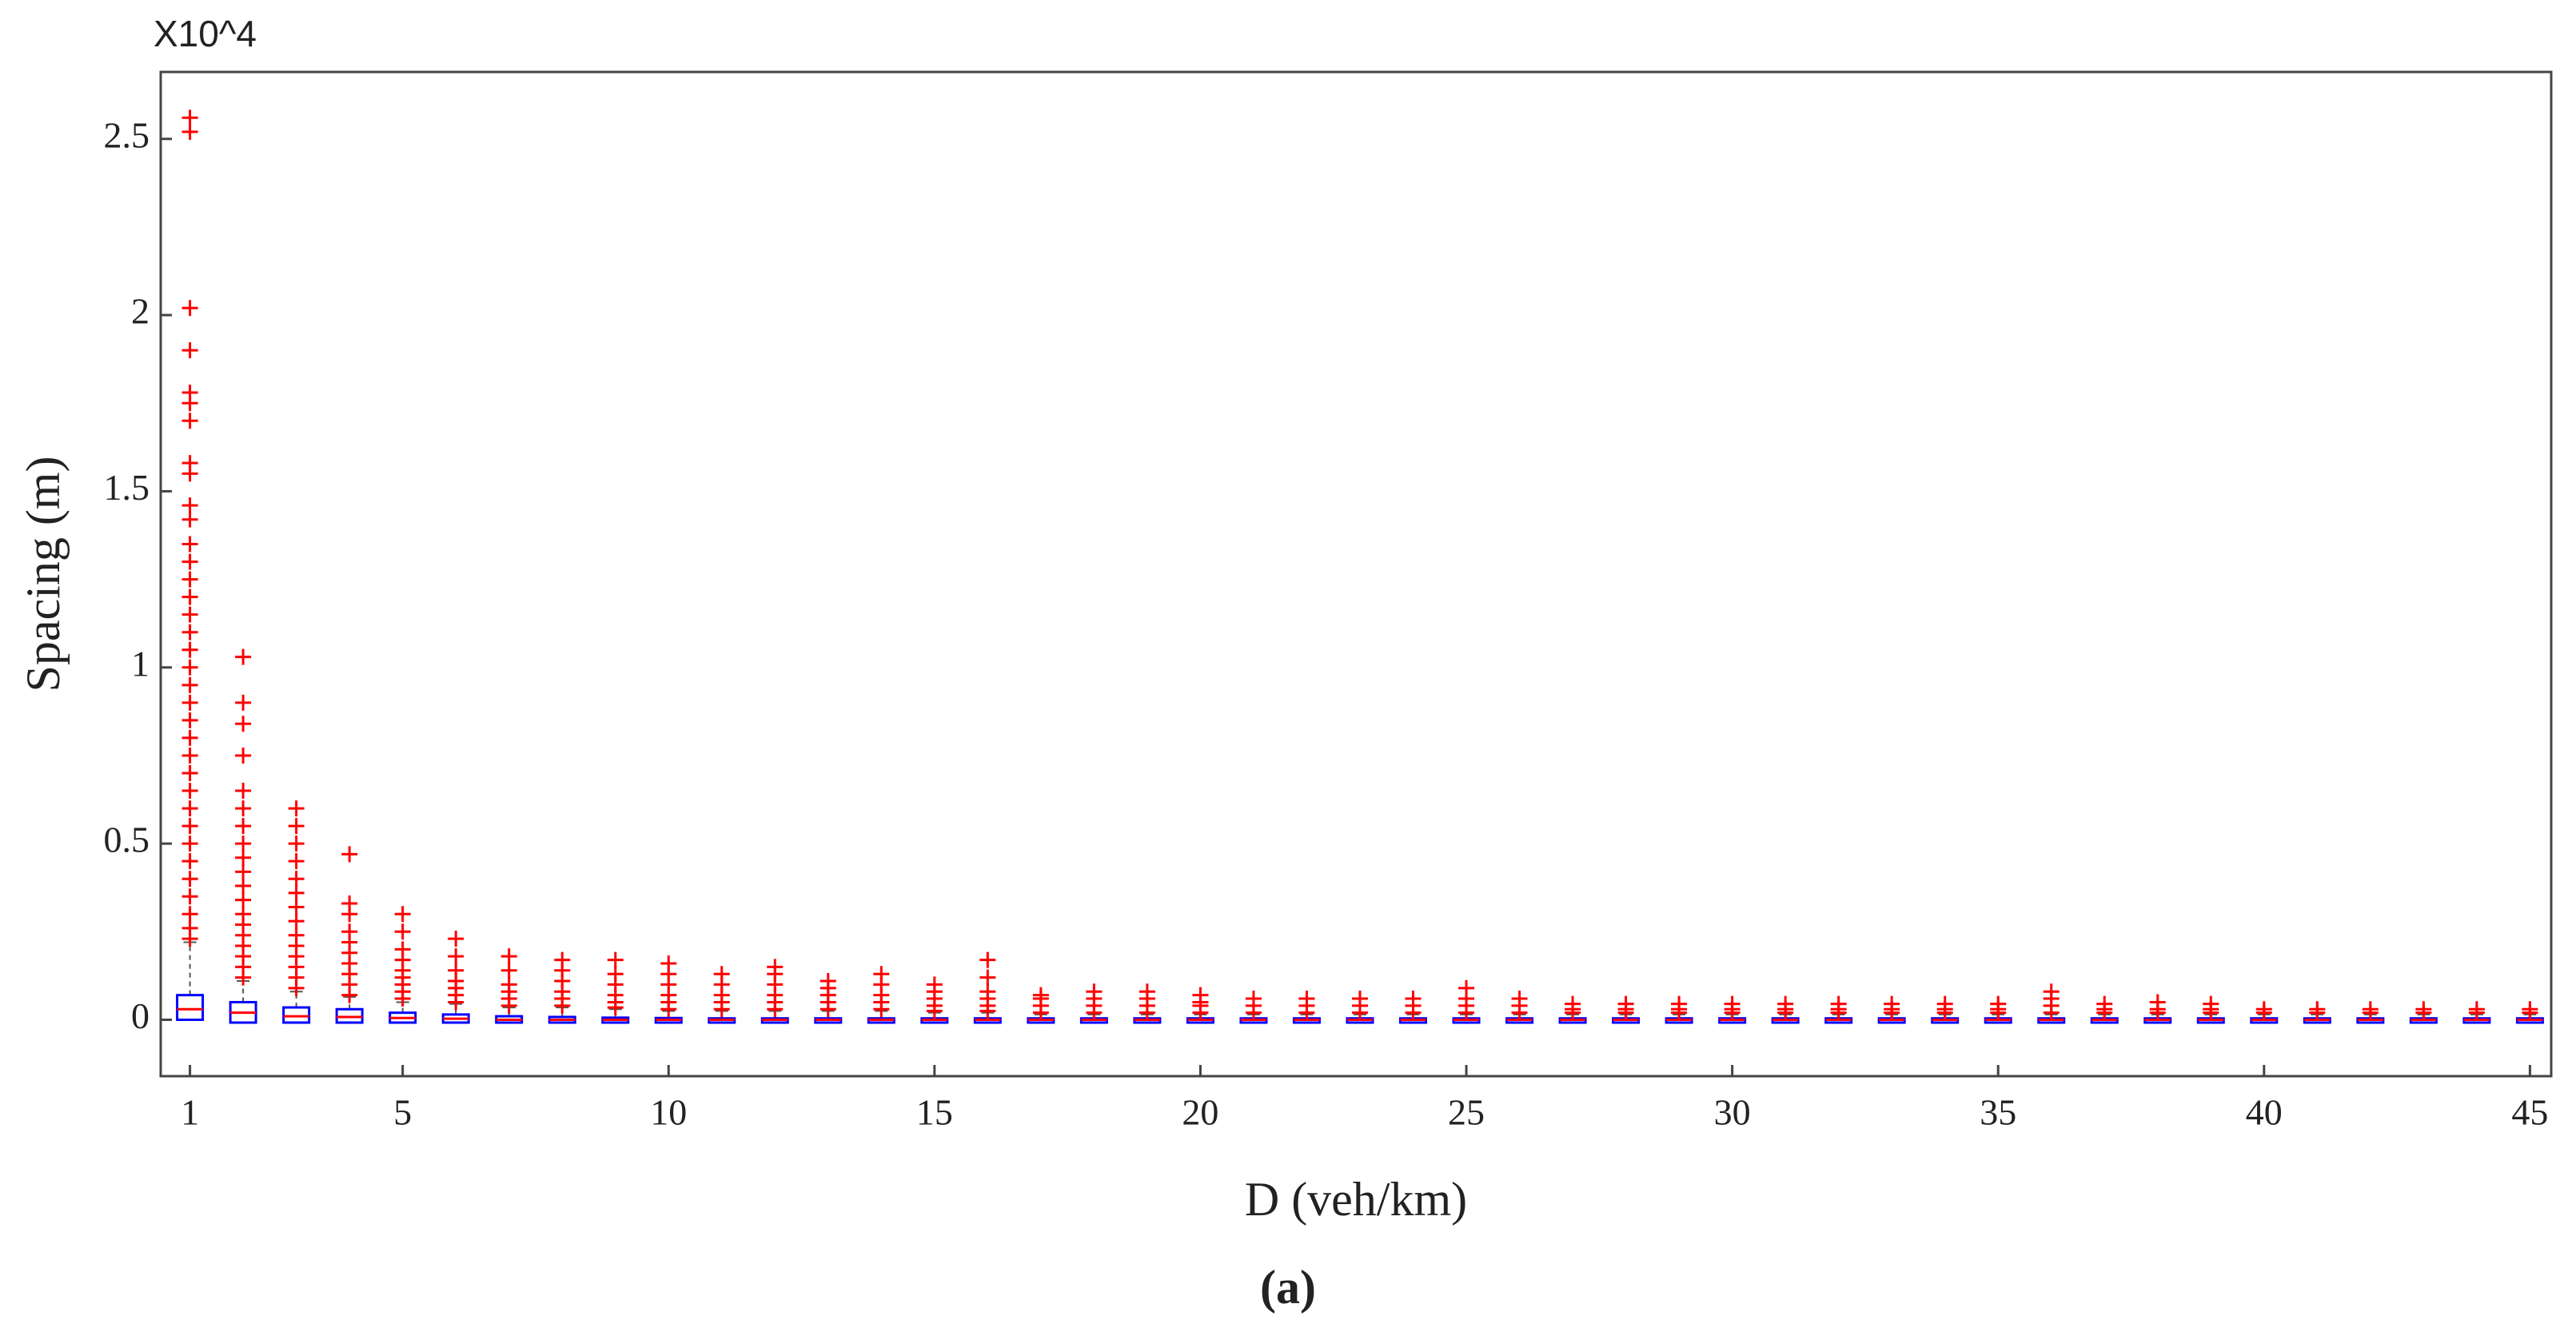 Image resolution: width=2576 pixels, height=1332 pixels. I want to click on y-tick-label: 2.5, so click(127, 134).